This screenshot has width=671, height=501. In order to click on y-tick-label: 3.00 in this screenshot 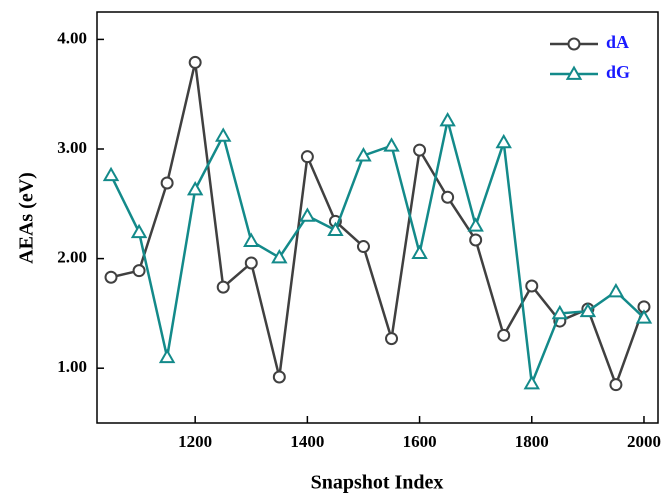, I will do `click(72, 147)`.